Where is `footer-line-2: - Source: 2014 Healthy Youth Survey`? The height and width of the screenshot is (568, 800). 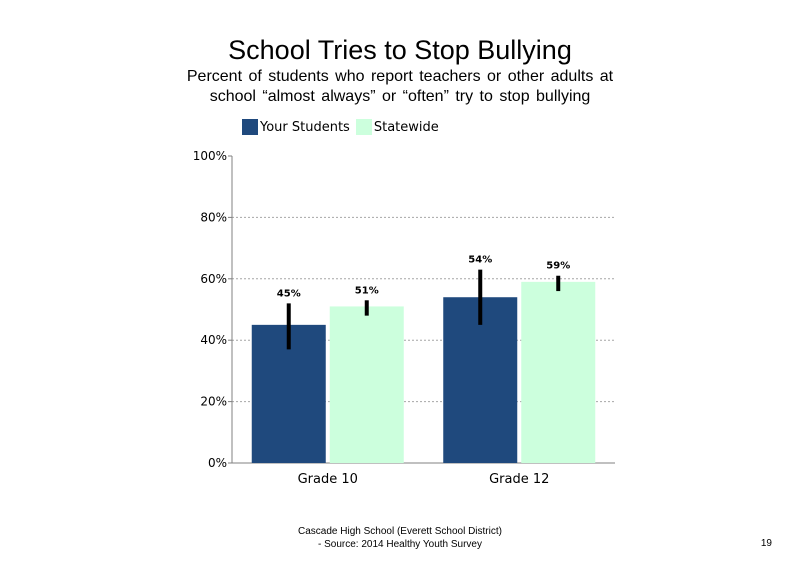
footer-line-2: - Source: 2014 Healthy Youth Survey is located at coordinates (400, 544).